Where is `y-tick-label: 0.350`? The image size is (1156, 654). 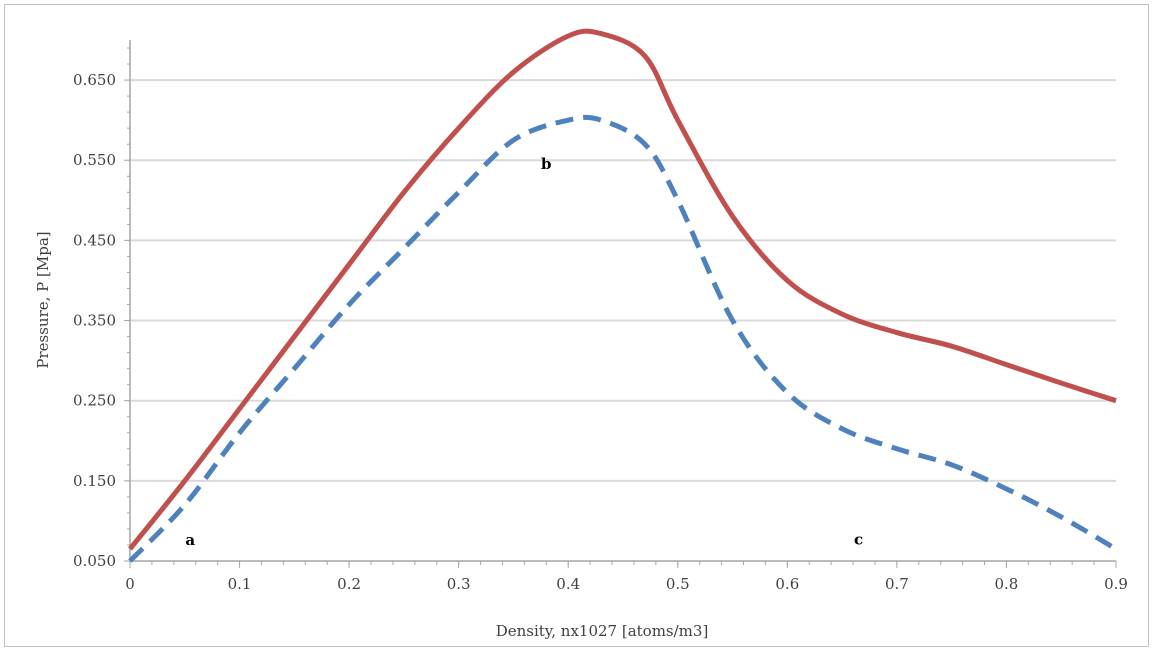 y-tick-label: 0.350 is located at coordinates (94, 321).